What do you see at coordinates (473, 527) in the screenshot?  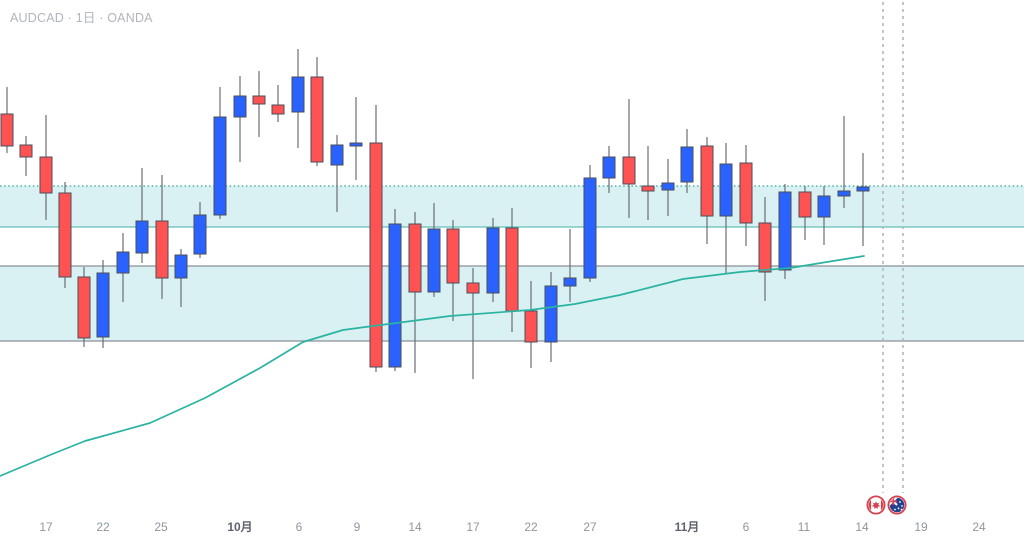 I see `x-axis-day-label: 17` at bounding box center [473, 527].